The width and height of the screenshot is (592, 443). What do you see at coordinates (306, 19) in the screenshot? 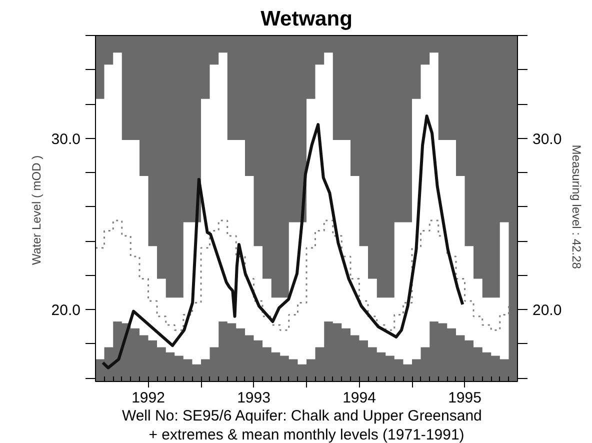
I see `chart-title: Wetwang` at bounding box center [306, 19].